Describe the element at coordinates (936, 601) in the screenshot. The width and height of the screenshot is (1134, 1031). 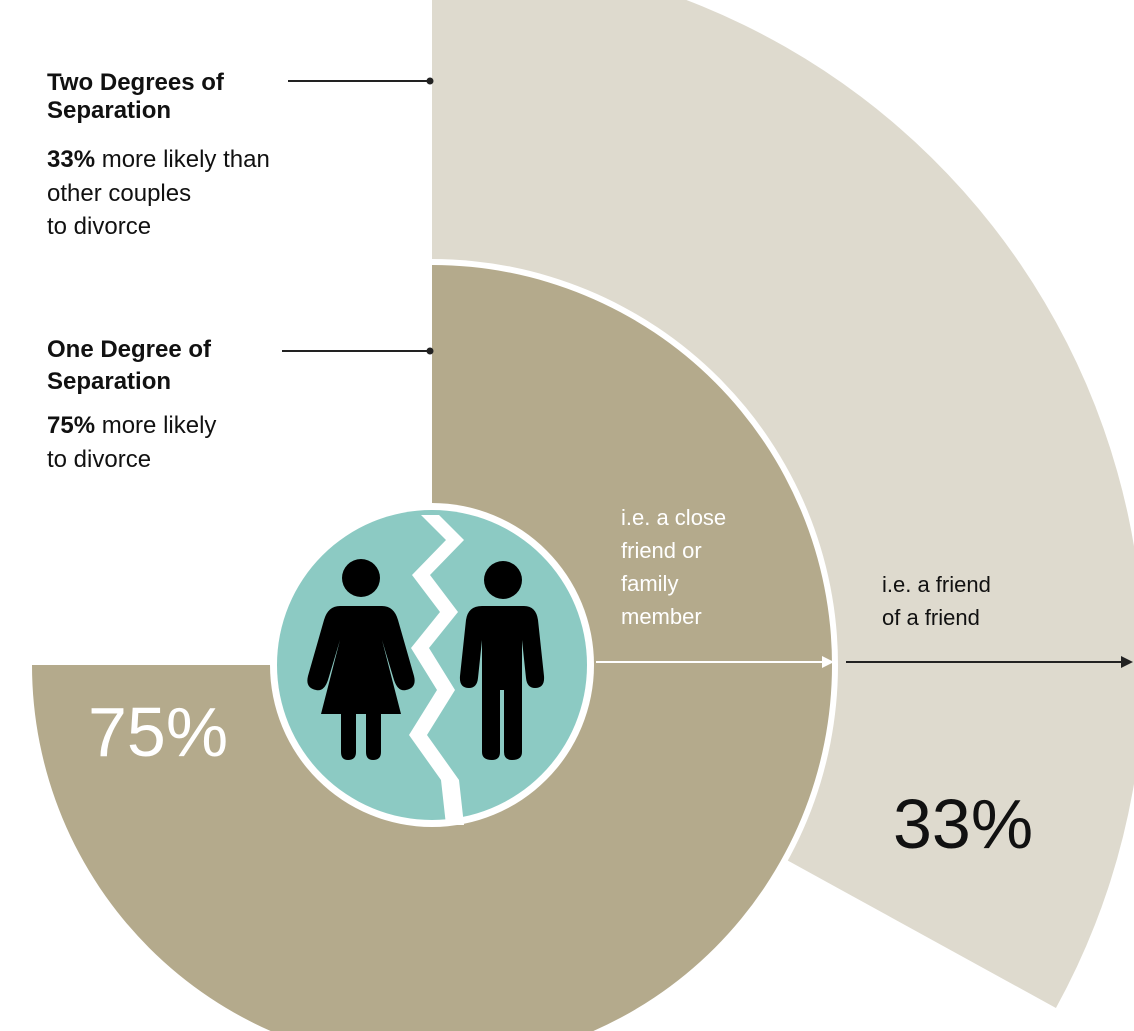
I see `two-degrees-example: i.e. a friend of a friend` at that location.